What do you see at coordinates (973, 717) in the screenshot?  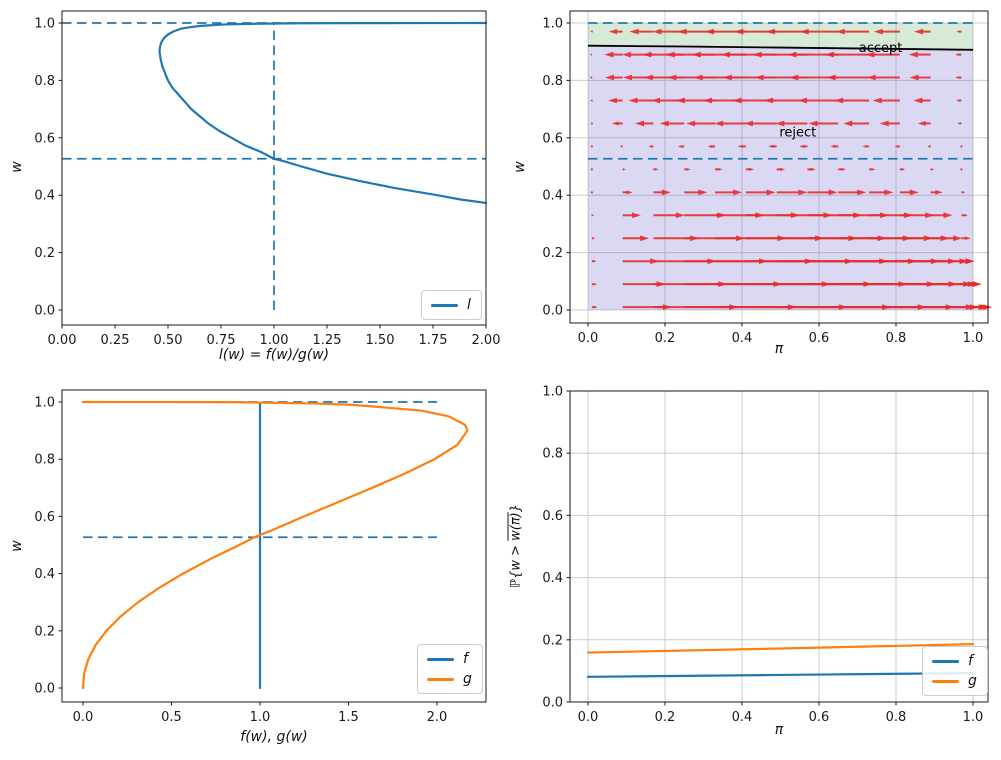 I see `x-tick-label: 1.0` at bounding box center [973, 717].